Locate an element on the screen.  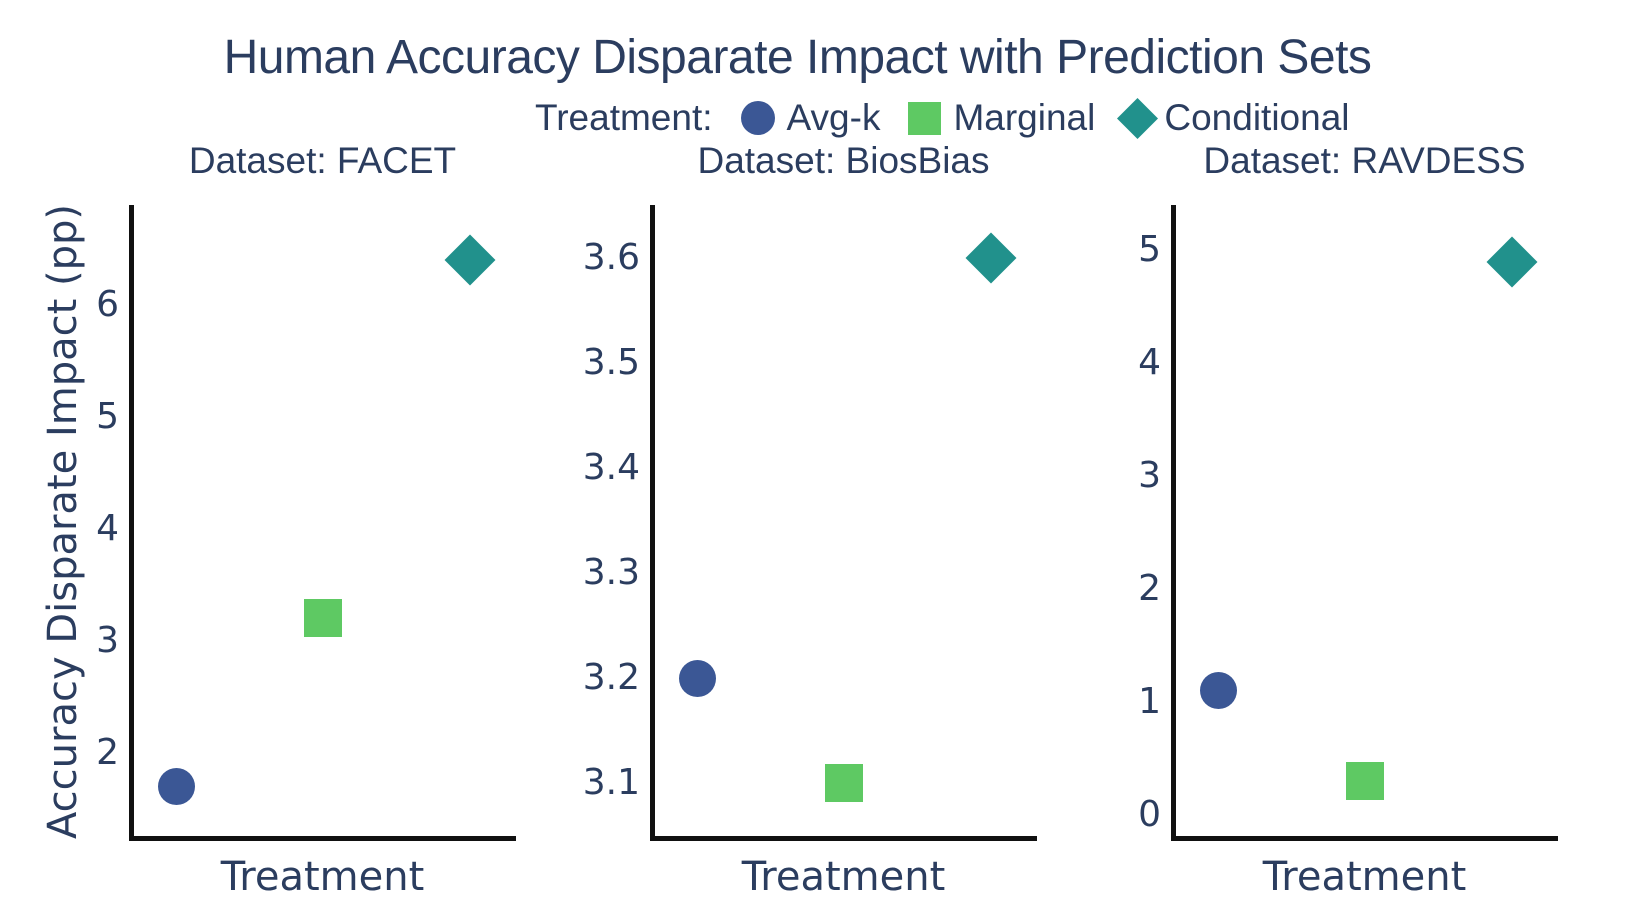
legend-item-conditional: Conditional is located at coordinates (1233, 118).